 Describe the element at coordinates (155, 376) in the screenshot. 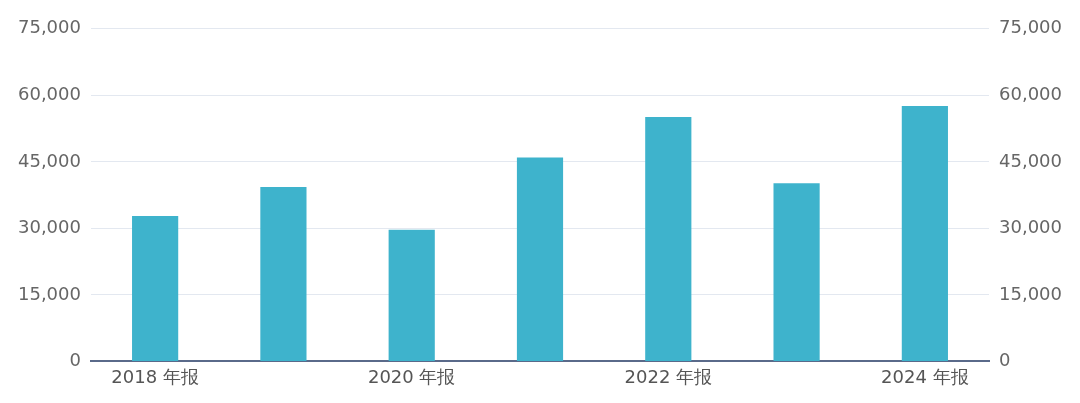

I see `x-tick-label: 2018 年报` at that location.